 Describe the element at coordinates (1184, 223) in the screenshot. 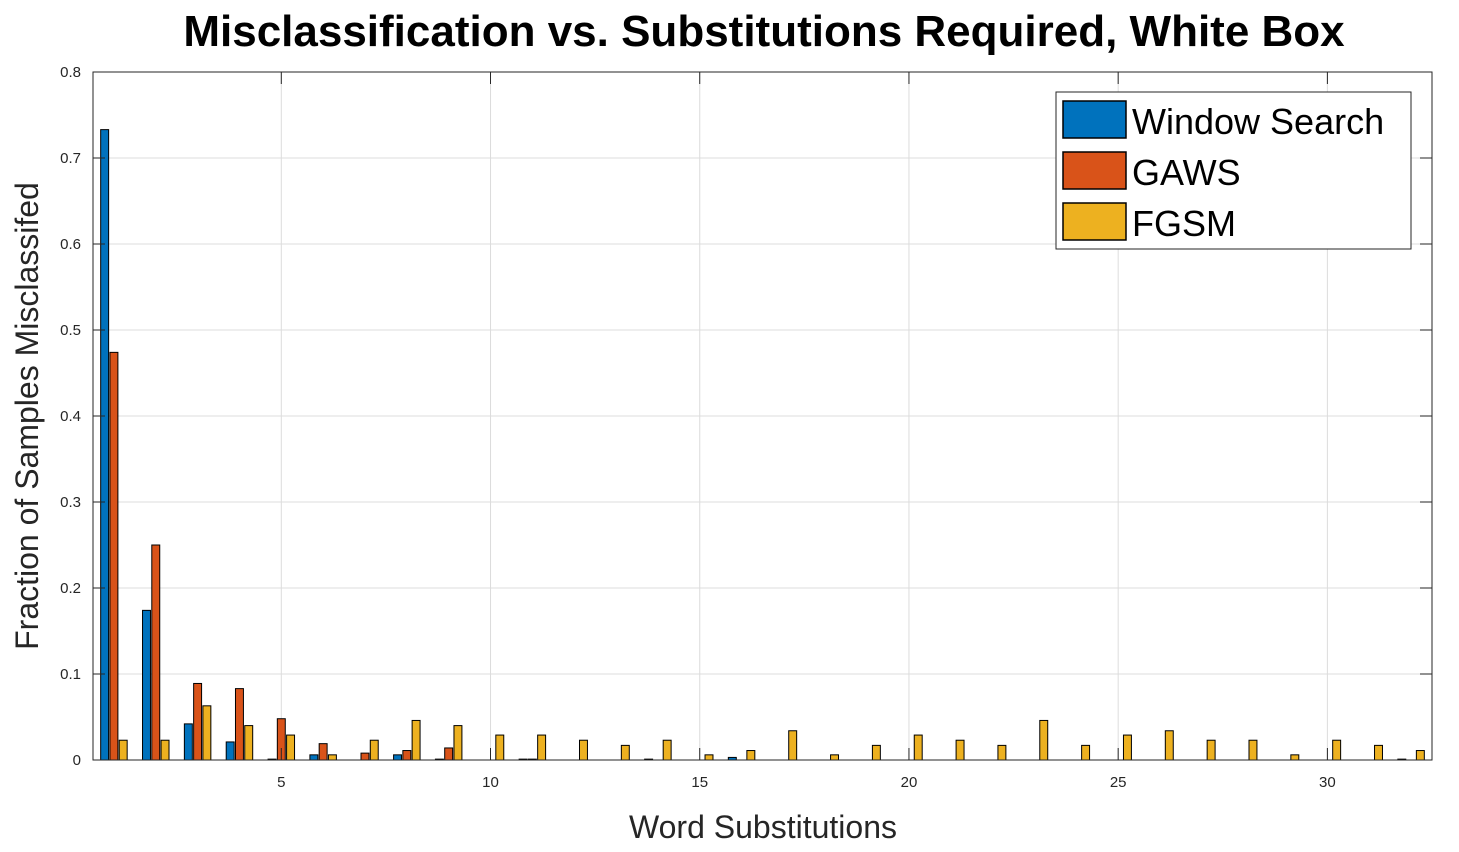

I see `legend-label-fgsm: FGSM` at that location.